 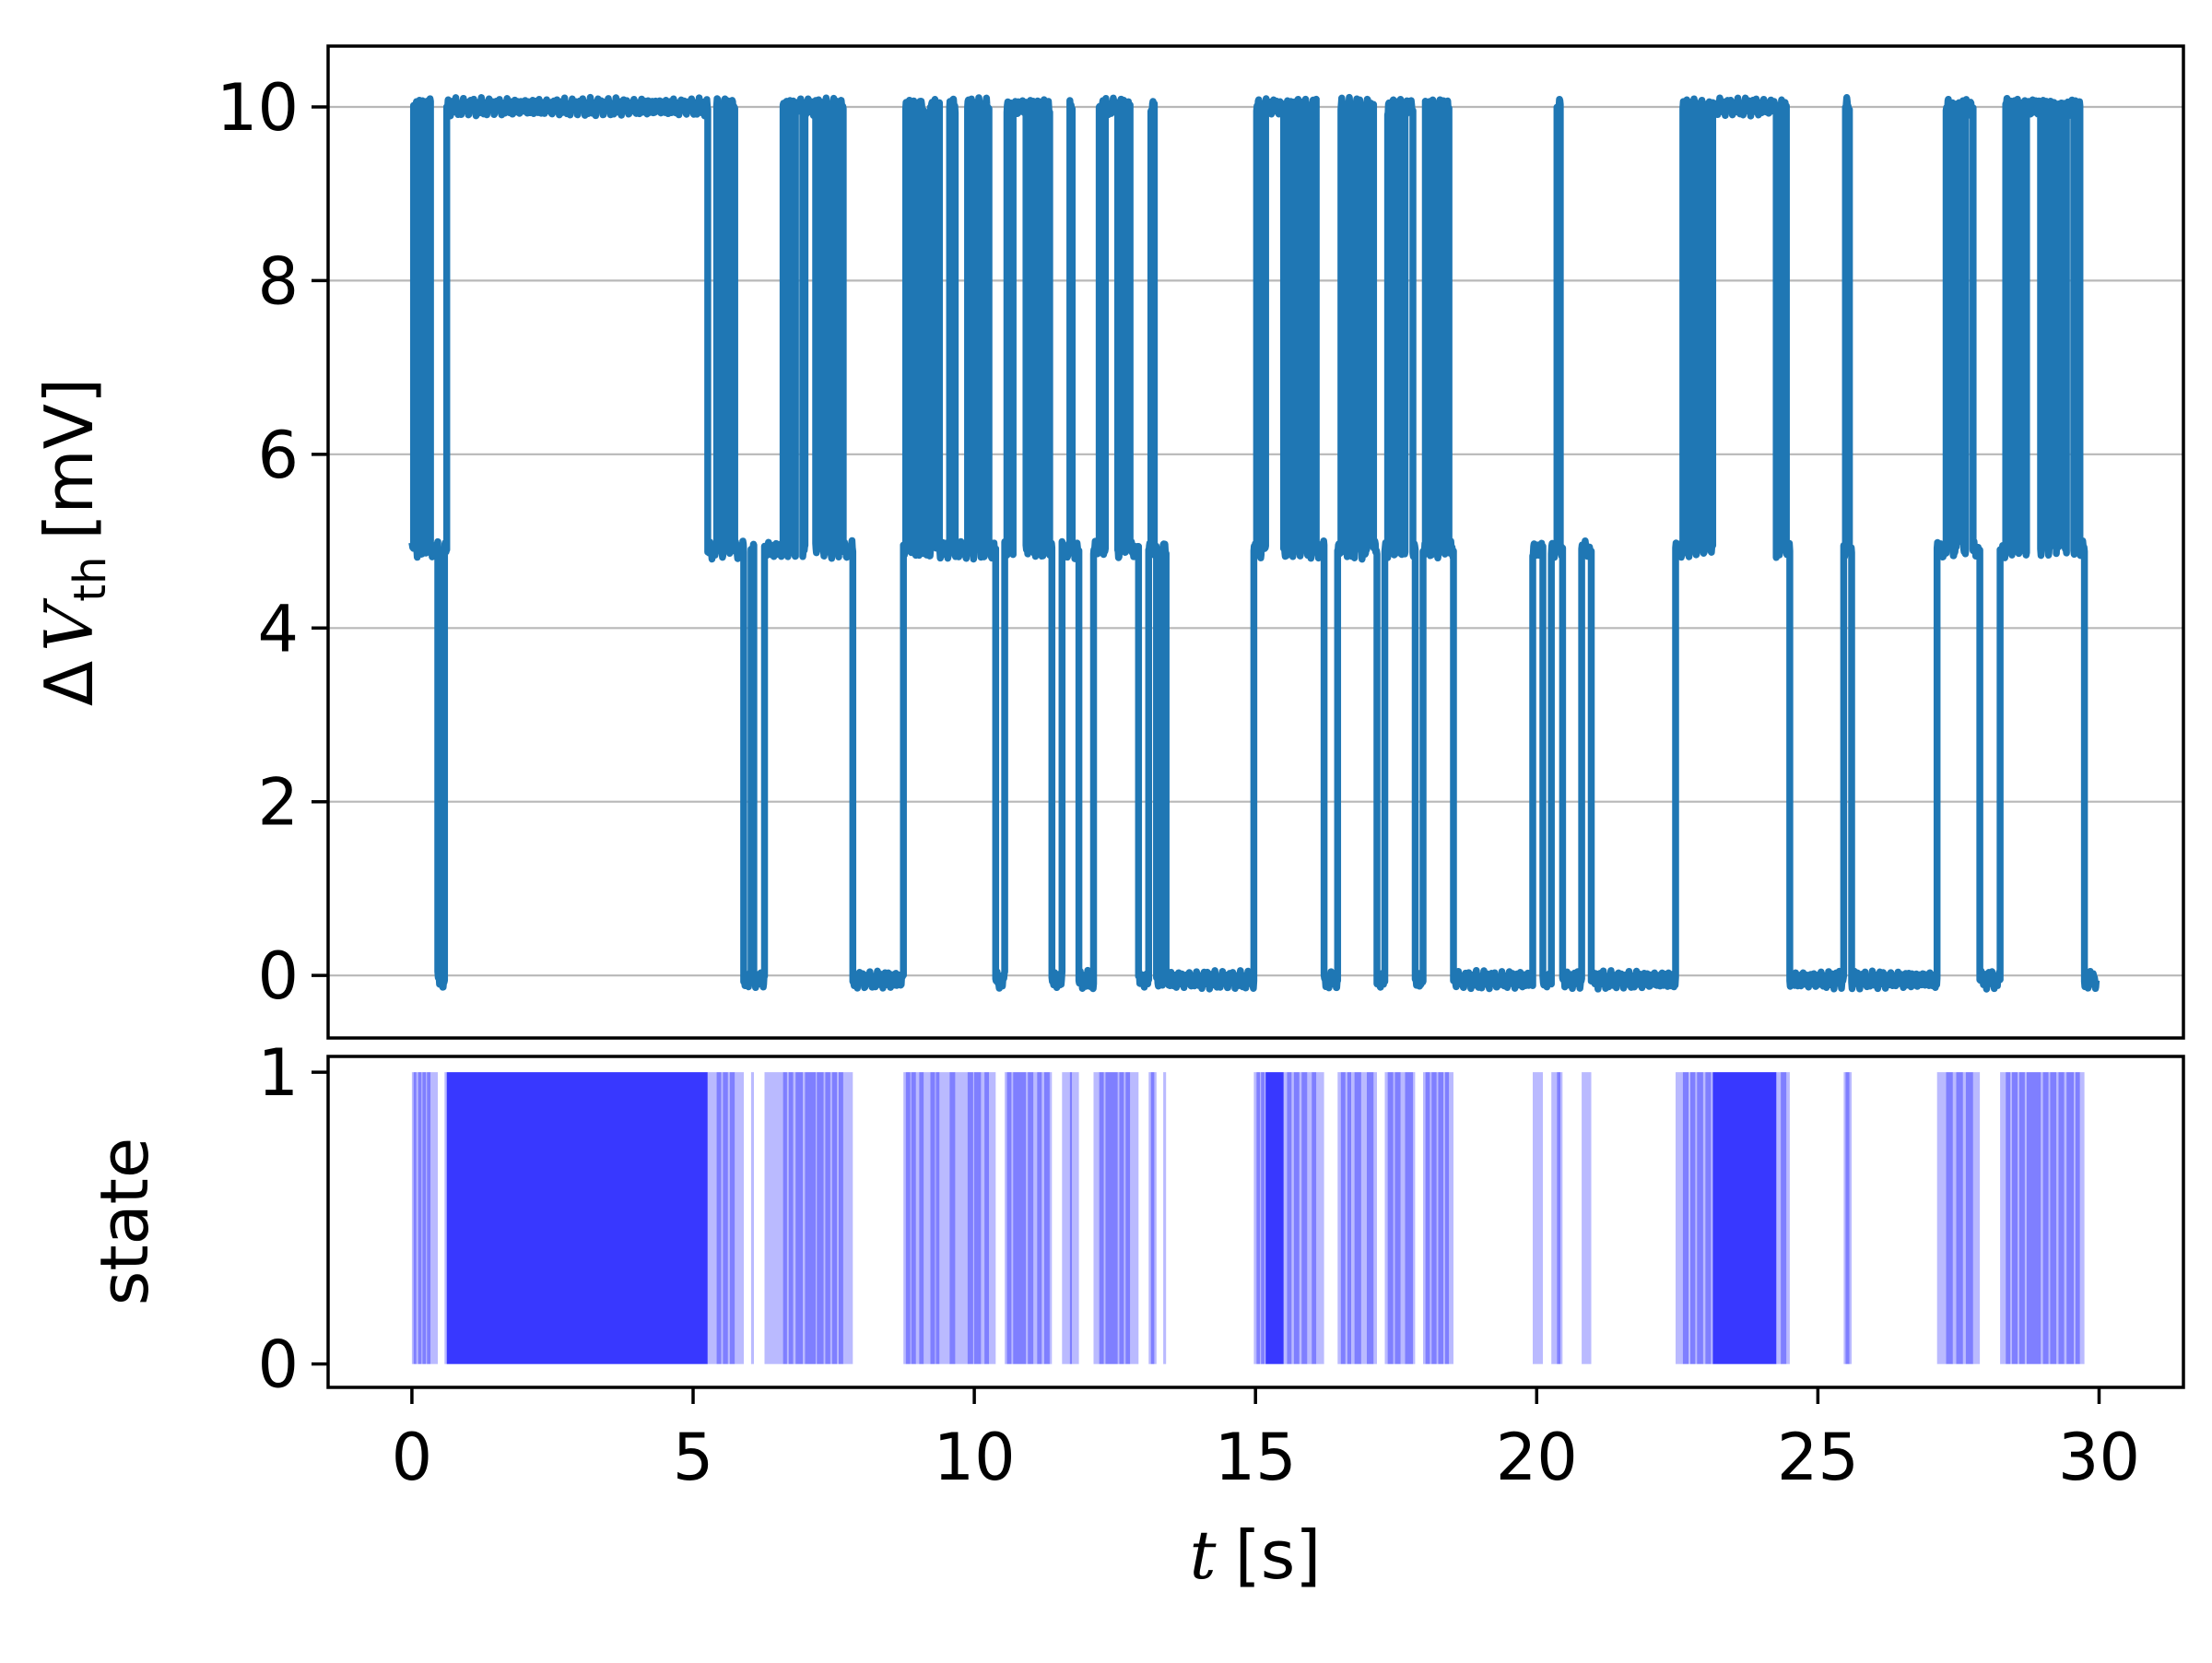 I want to click on ylabel-subscript: th, so click(x=90, y=579).